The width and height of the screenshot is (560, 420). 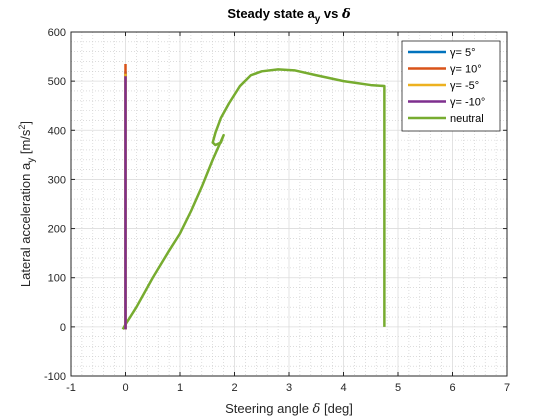 What do you see at coordinates (63, 328) in the screenshot?
I see `y-tick-label: 0` at bounding box center [63, 328].